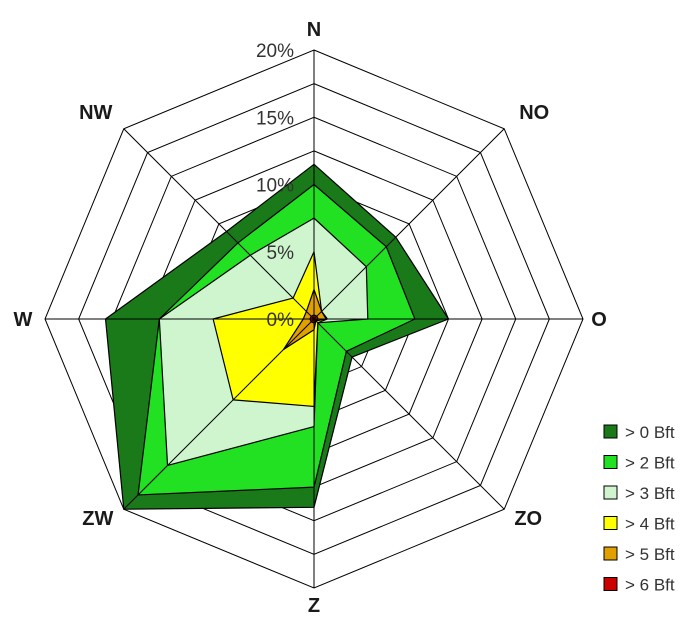  What do you see at coordinates (97, 519) in the screenshot?
I see `direction-label-zw: ZW` at bounding box center [97, 519].